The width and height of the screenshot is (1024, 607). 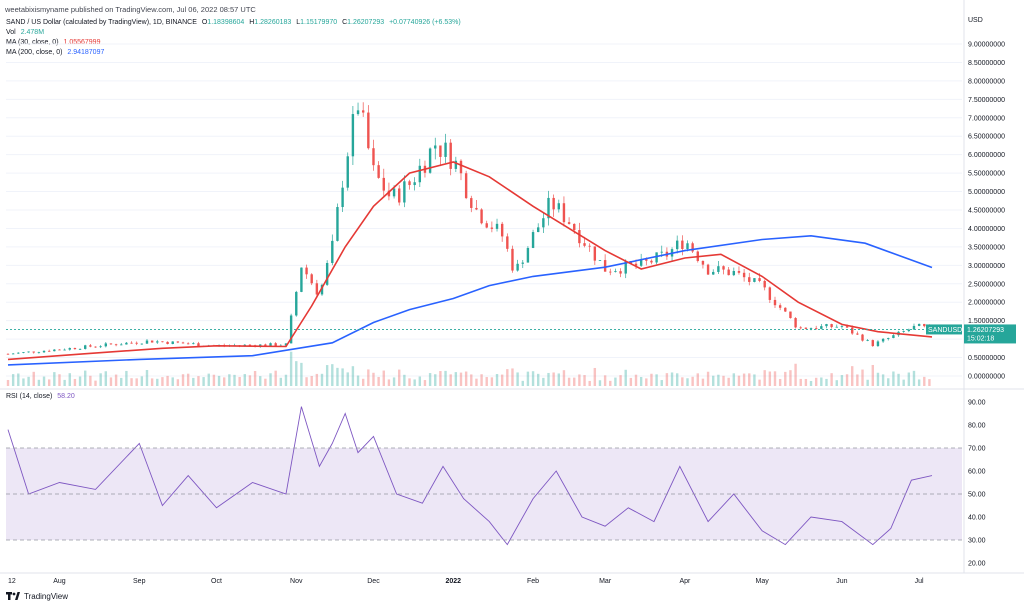 What do you see at coordinates (37, 596) in the screenshot?
I see `tradingview-logo: TradingView` at bounding box center [37, 596].